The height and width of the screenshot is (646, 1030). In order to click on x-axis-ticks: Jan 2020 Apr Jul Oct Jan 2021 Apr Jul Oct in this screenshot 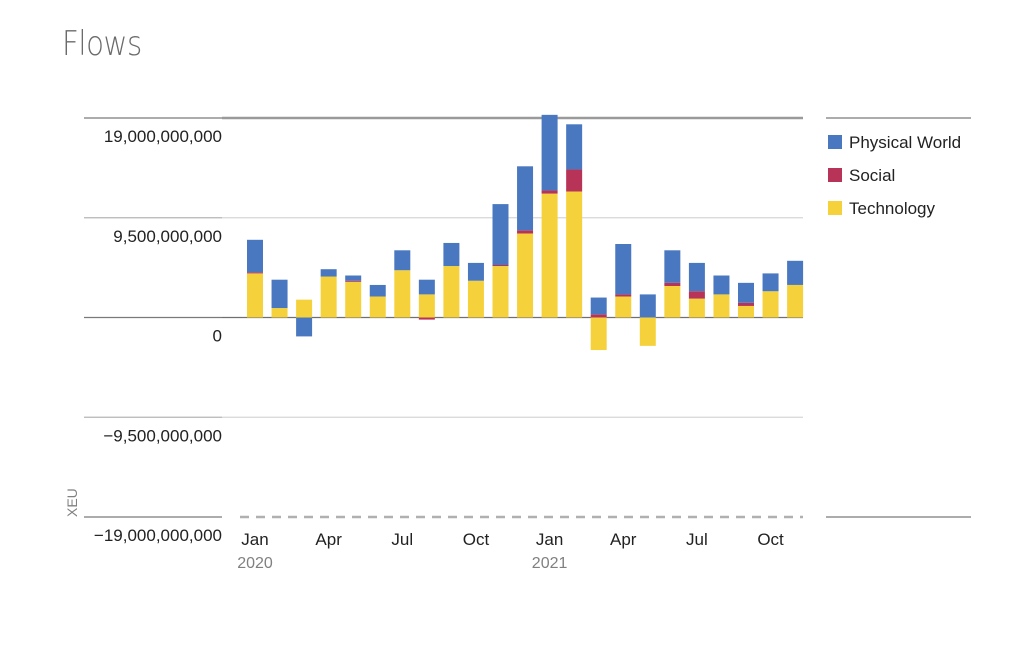, I will do `click(510, 551)`.